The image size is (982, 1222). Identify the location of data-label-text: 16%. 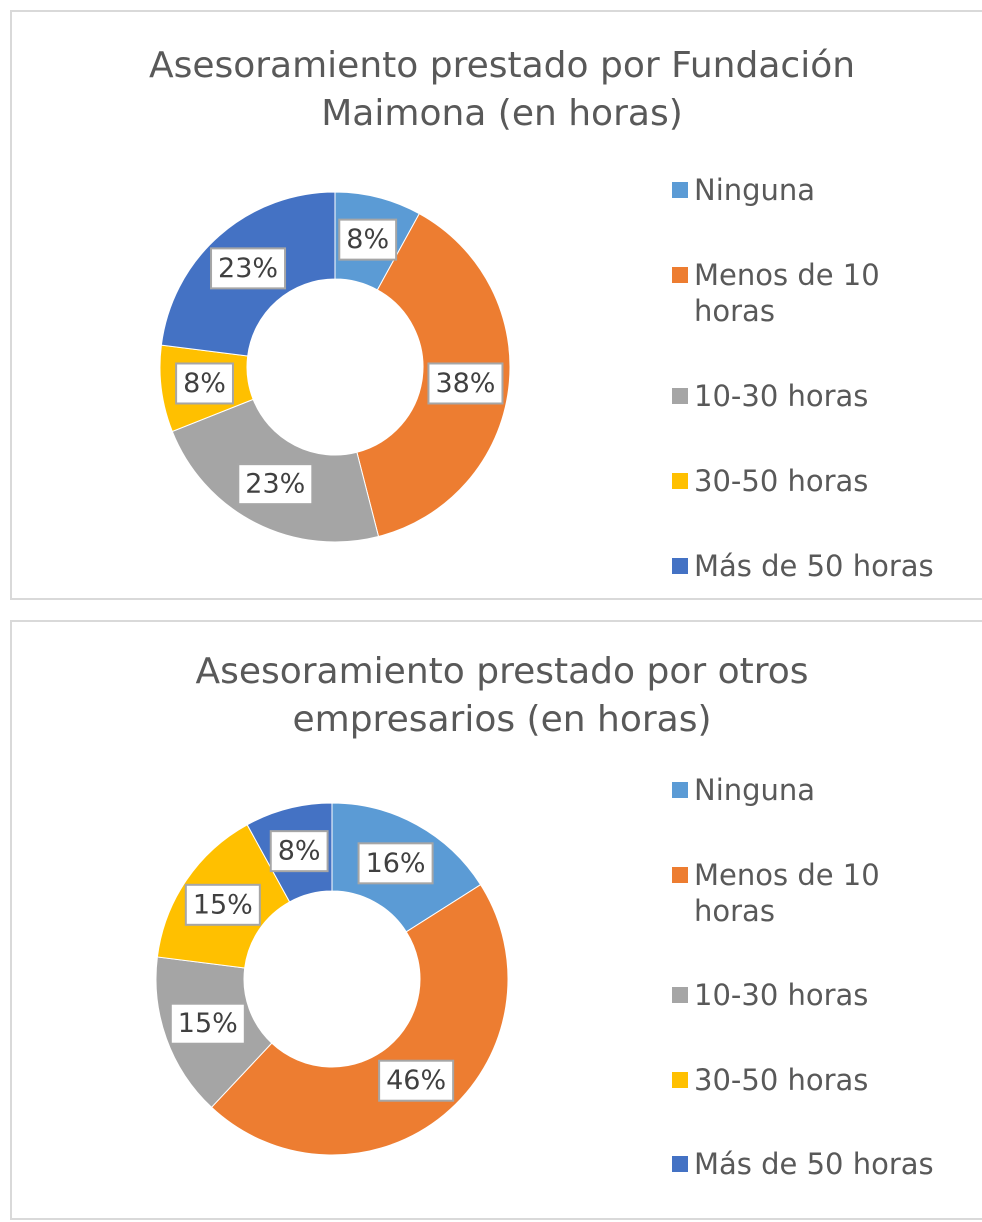
(396, 863).